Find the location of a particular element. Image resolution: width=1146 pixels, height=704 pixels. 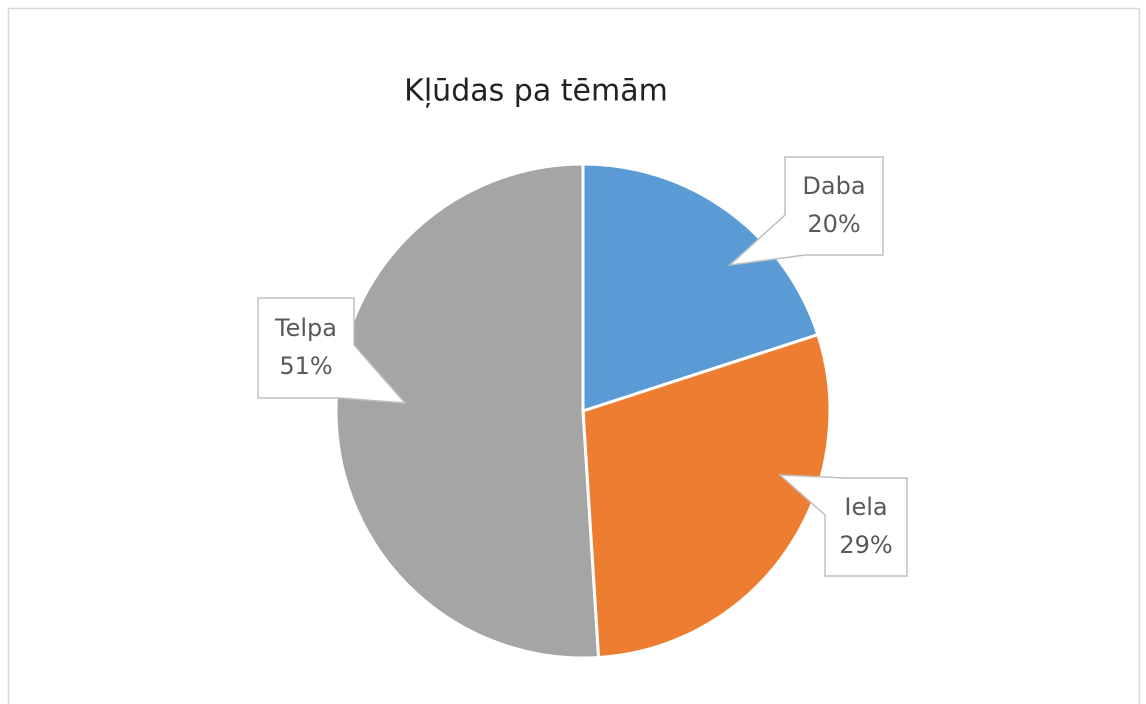

category-label: Iela is located at coordinates (865, 507).